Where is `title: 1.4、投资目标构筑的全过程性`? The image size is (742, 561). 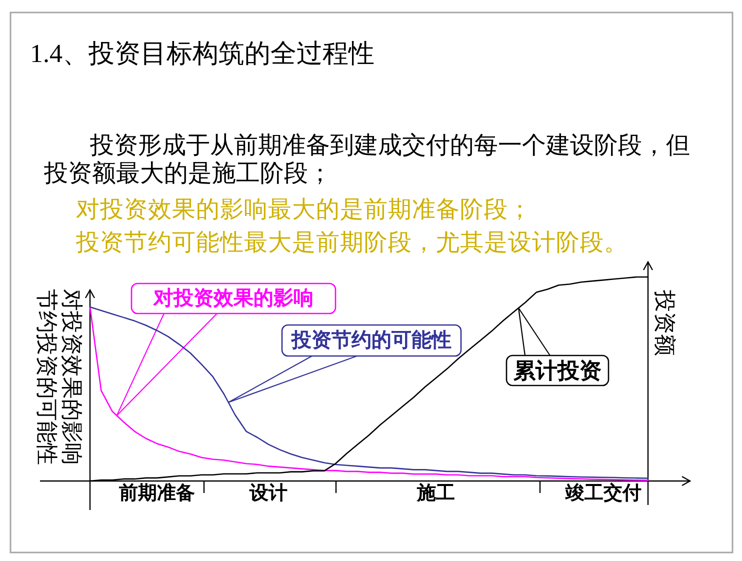
title: 1.4、投资目标构筑的全过程性 is located at coordinates (202, 53).